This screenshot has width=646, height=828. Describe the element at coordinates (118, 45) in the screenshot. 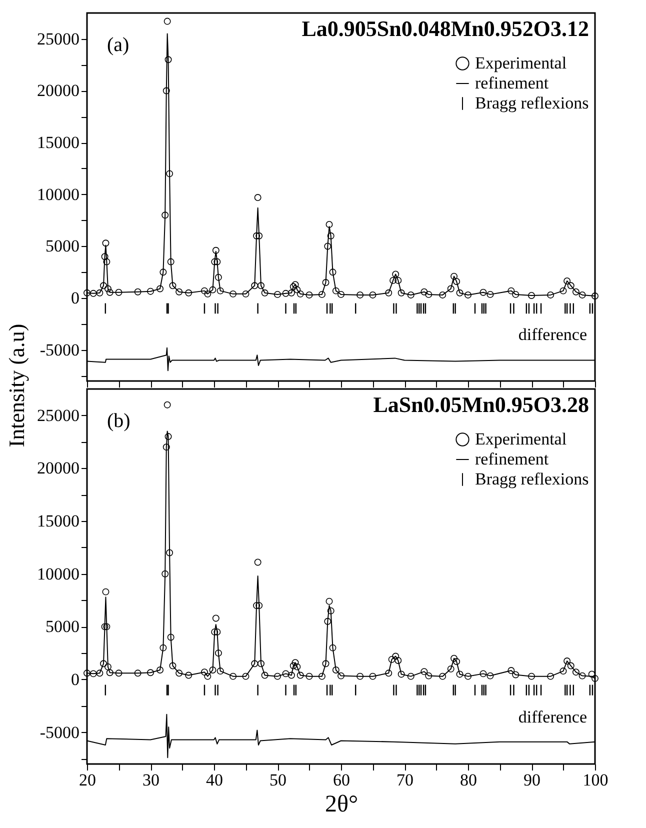

I see `annotation: (a)` at that location.